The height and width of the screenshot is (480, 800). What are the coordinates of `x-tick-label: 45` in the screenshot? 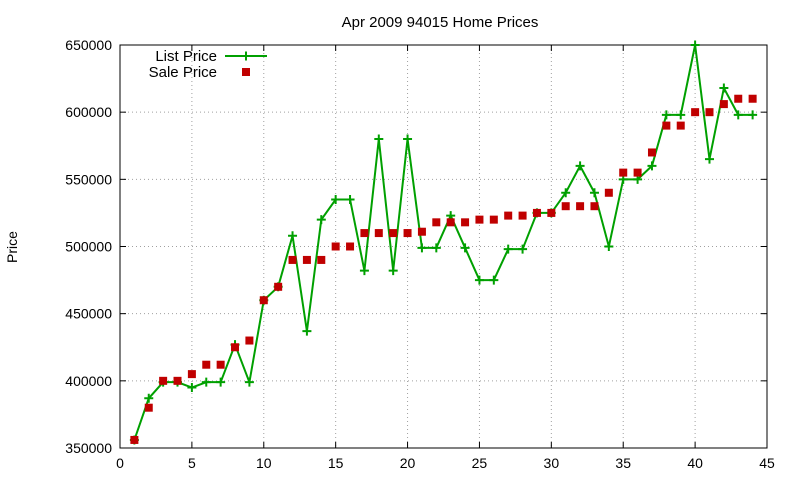 It's located at (767, 463).